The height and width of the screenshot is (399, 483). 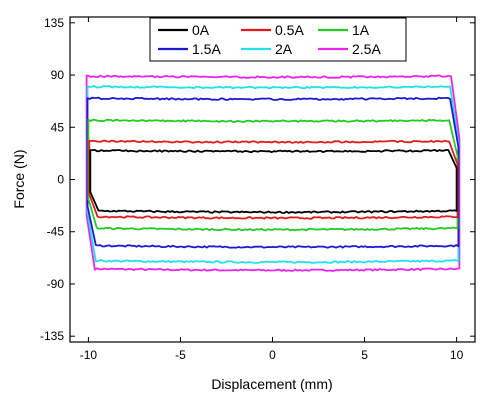 What do you see at coordinates (56, 284) in the screenshot?
I see `y-tick-label: -90` at bounding box center [56, 284].